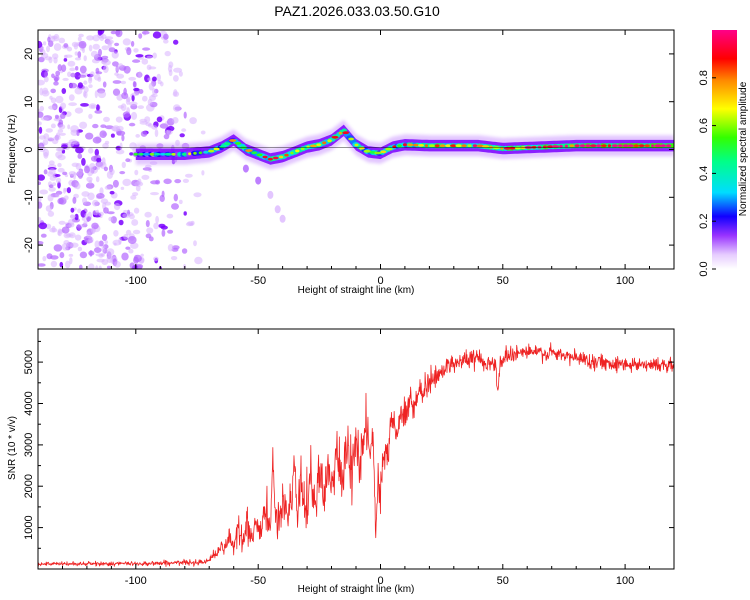  Describe the element at coordinates (29, 403) in the screenshot. I see `snr-y-tick-label: 4000` at that location.